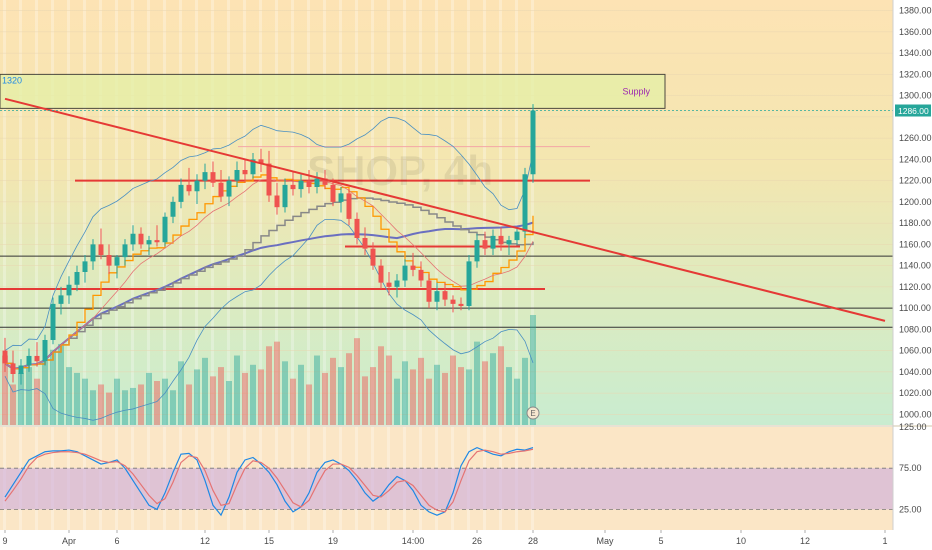 The width and height of the screenshot is (932, 550). I want to click on time-axis-tick: 28, so click(533, 541).